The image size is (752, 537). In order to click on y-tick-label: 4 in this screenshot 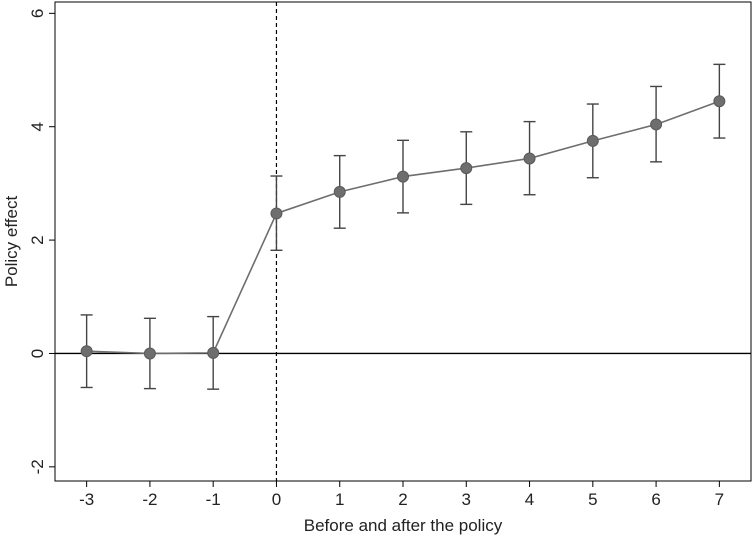, I will do `click(37, 126)`.